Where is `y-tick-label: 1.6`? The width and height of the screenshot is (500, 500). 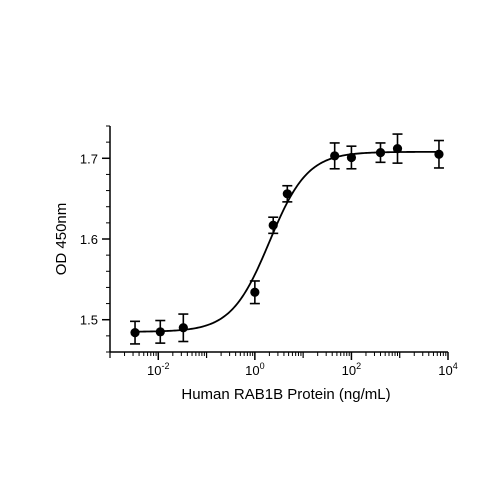
y-tick-label: 1.6 is located at coordinates (89, 239).